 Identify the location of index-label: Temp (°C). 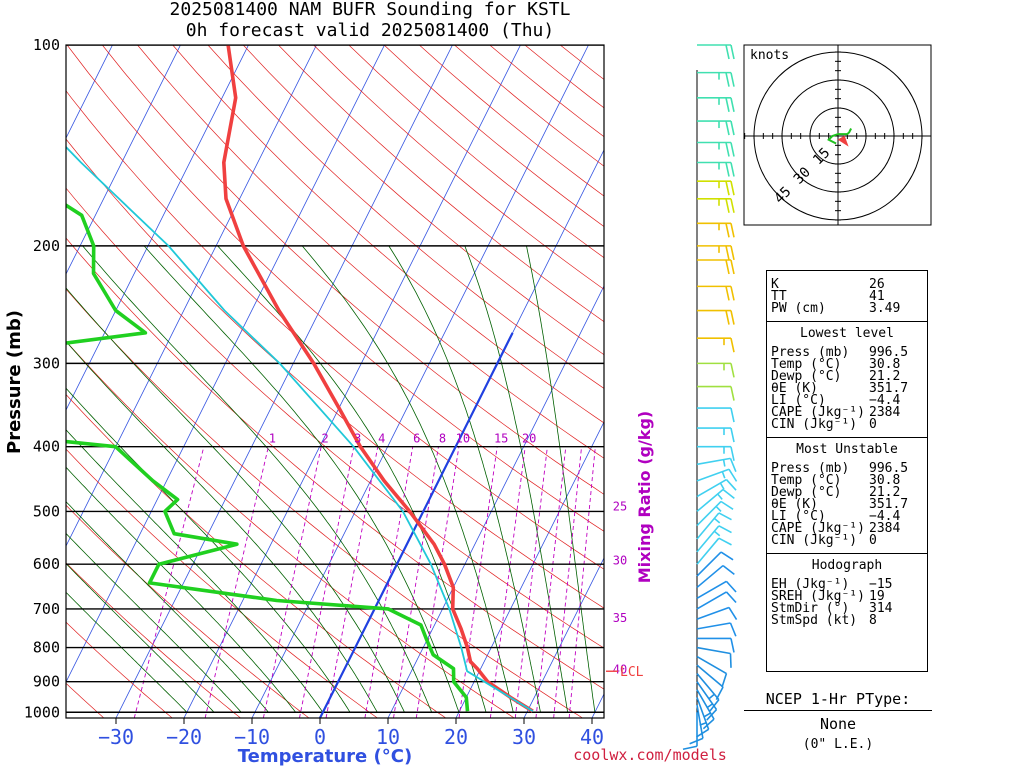
(806, 364).